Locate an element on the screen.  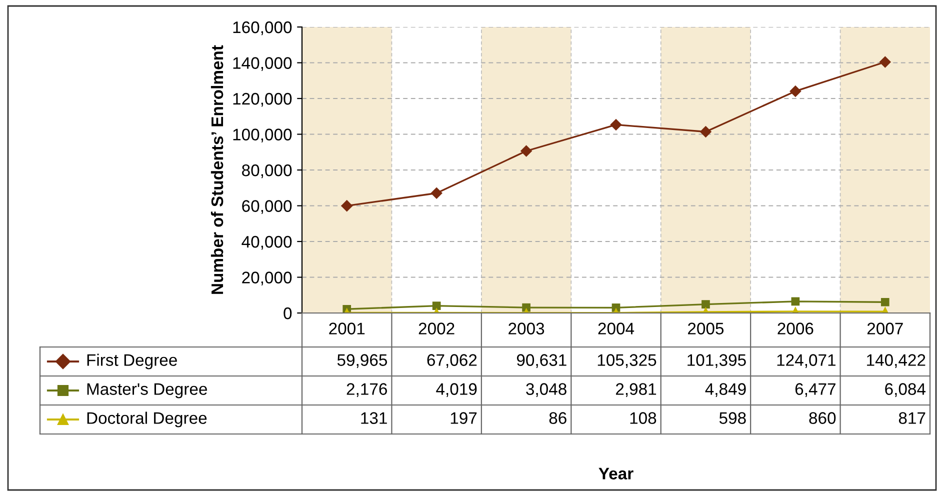
data-label: 124,071 is located at coordinates (806, 361).